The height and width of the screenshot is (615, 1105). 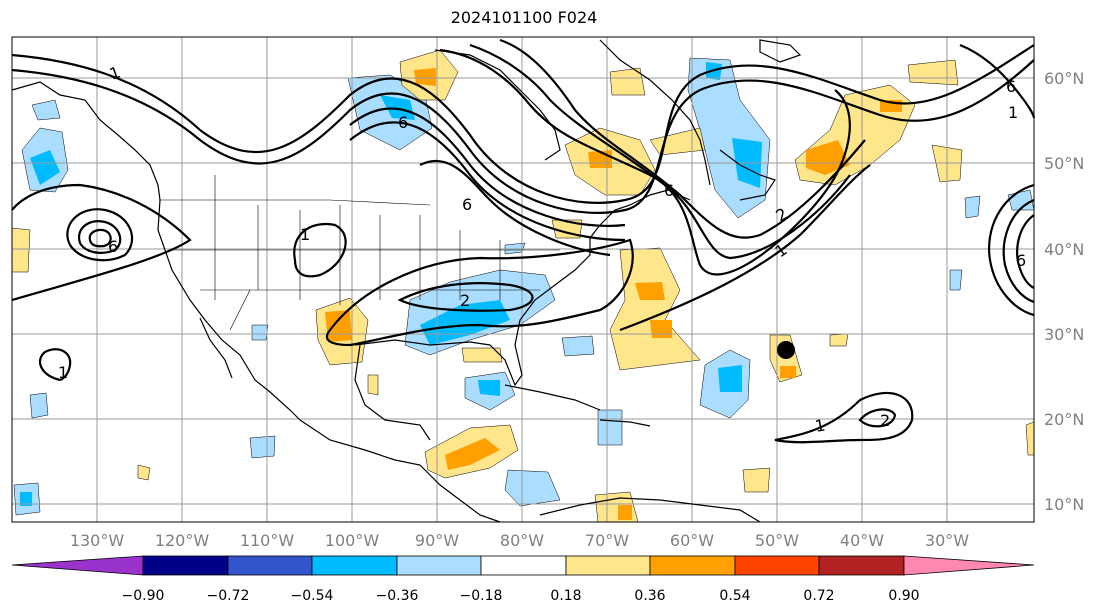 What do you see at coordinates (229, 310) in the screenshot?
I see `coastline-west` at bounding box center [229, 310].